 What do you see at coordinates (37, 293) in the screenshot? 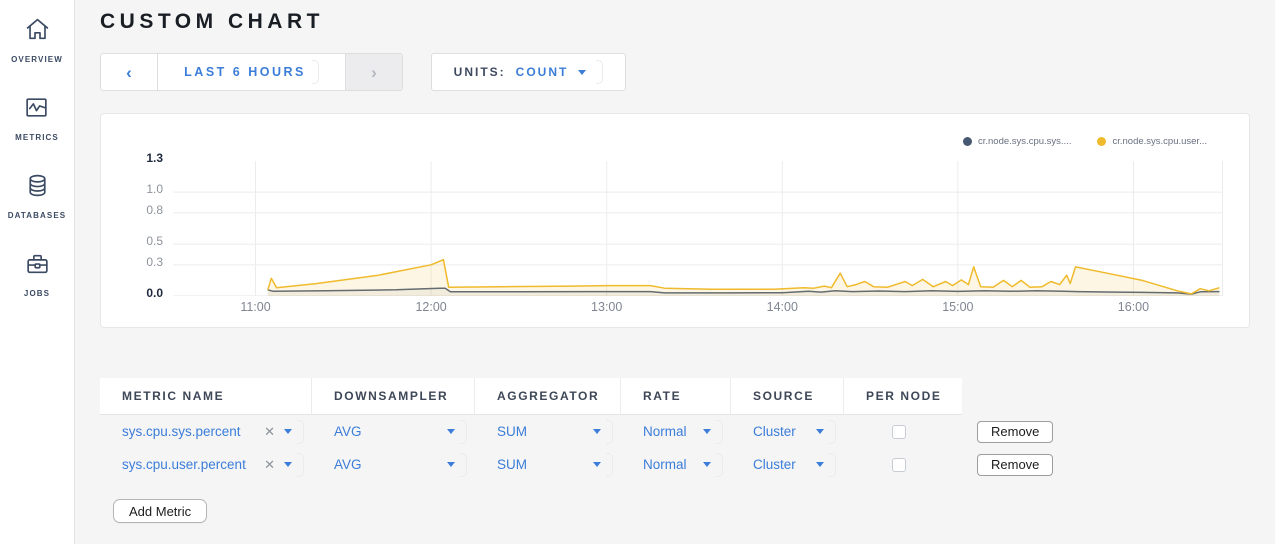
I see `sidebar-label-jobs: JOBS` at bounding box center [37, 293].